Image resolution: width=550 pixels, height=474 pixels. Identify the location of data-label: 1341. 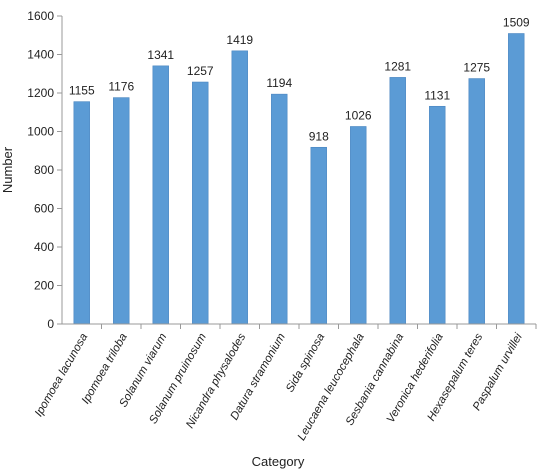
(160, 55).